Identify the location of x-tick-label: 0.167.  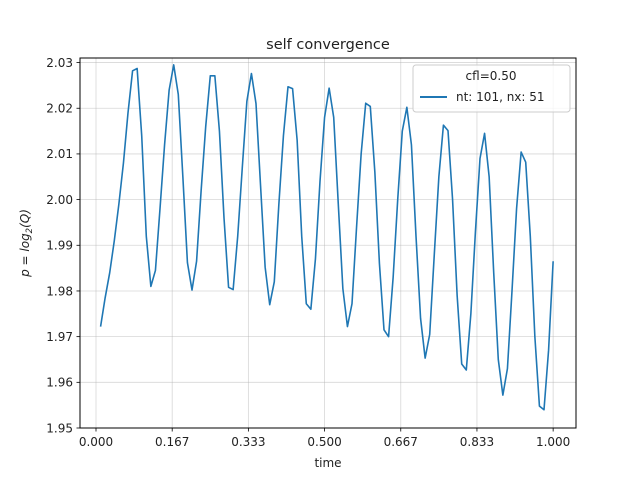
(172, 442).